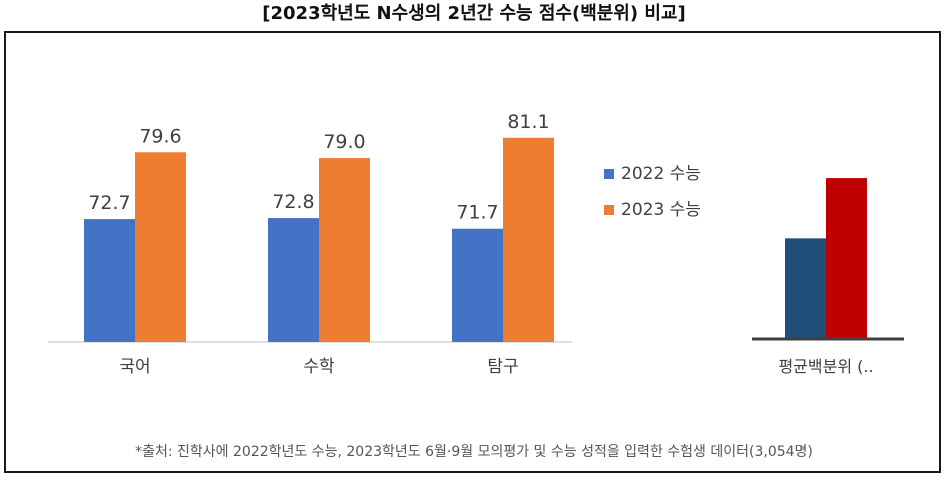  What do you see at coordinates (344, 142) in the screenshot?
I see `data-label: 79.0` at bounding box center [344, 142].